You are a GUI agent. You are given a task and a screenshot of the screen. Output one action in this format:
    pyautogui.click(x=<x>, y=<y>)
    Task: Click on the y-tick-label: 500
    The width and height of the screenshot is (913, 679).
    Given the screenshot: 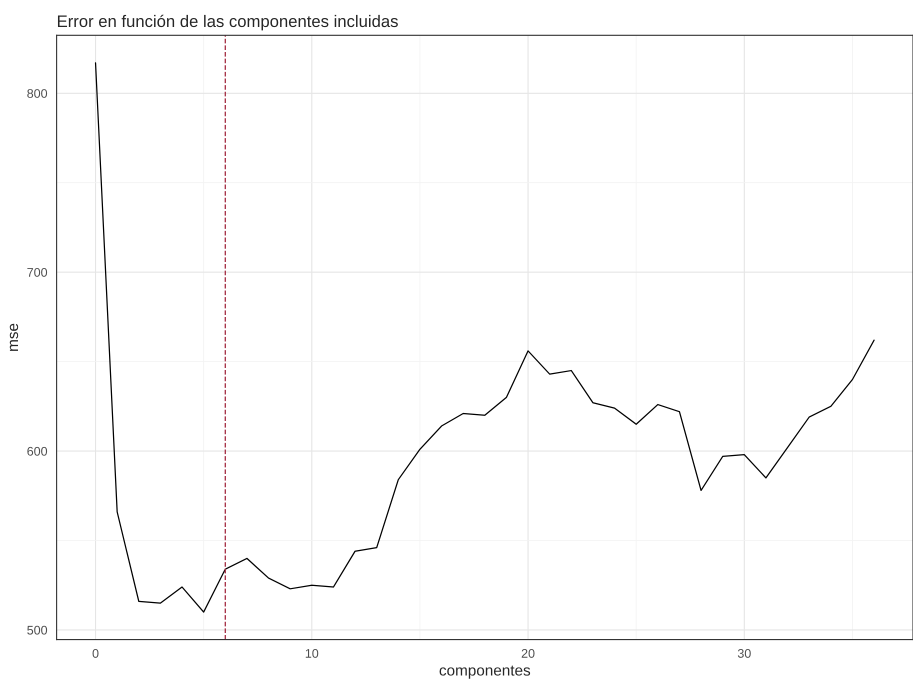 What is the action you would take?
    pyautogui.click(x=37, y=630)
    